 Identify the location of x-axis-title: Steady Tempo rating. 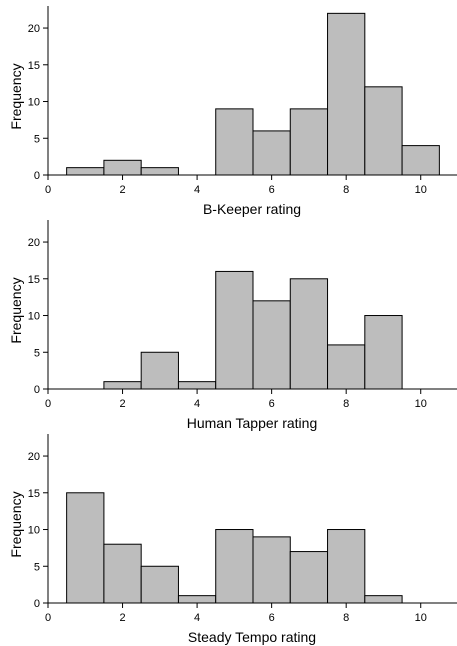
(252, 637).